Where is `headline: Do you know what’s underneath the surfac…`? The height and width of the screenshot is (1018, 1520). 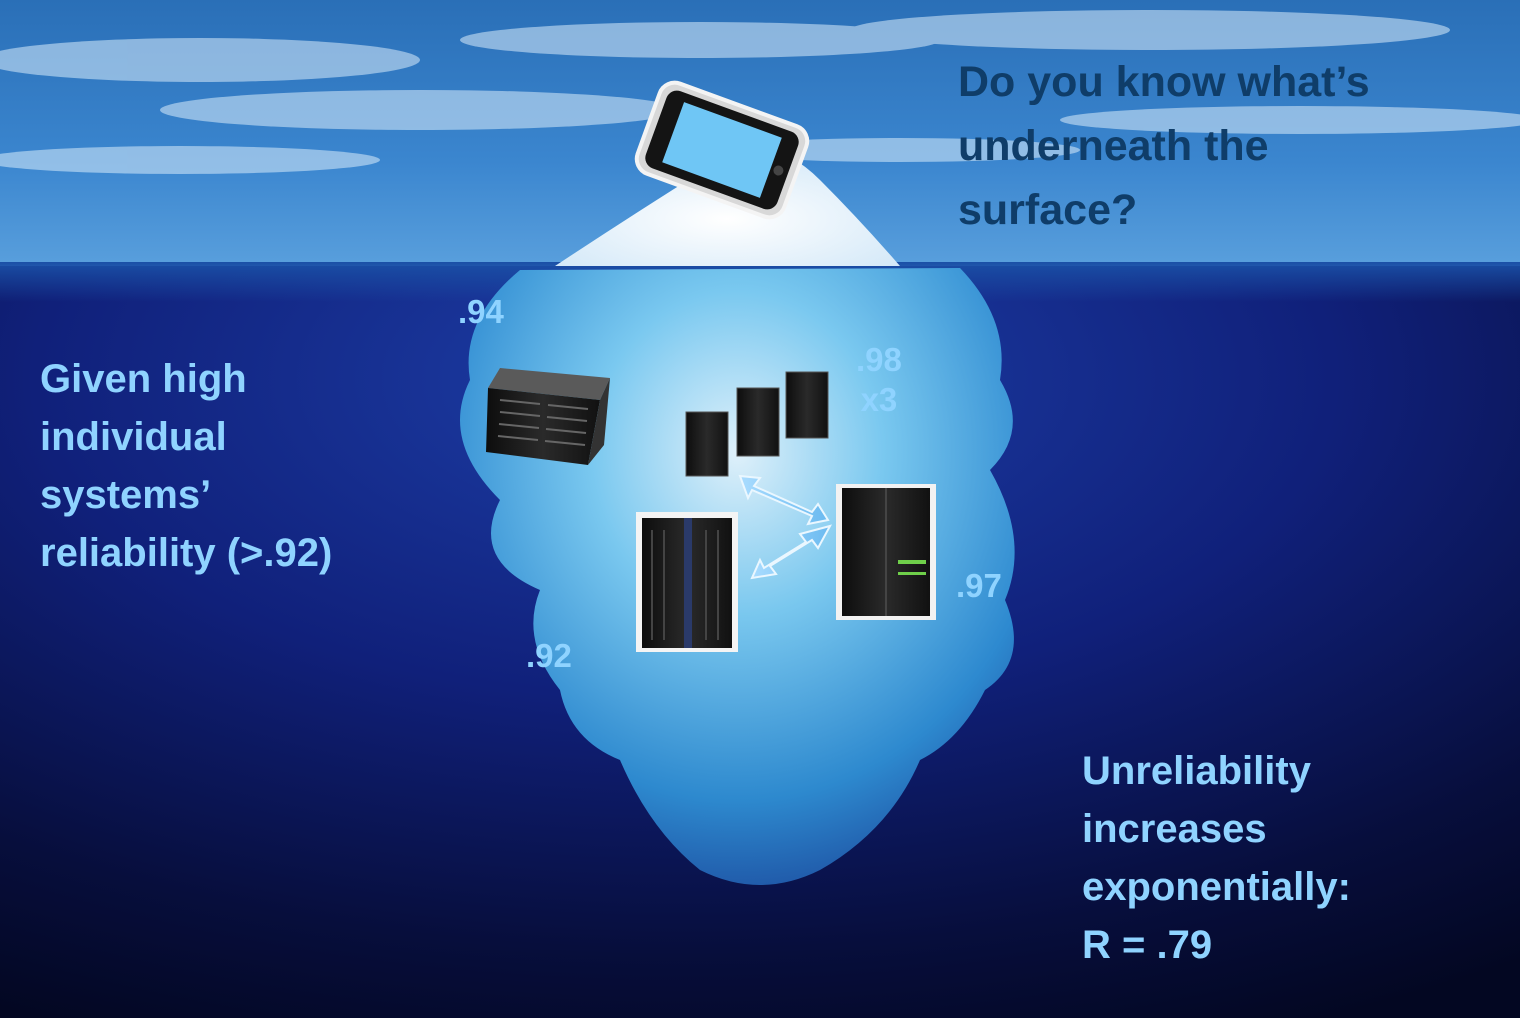
headline: Do you know what’s underneath the surfac… is located at coordinates (1164, 146).